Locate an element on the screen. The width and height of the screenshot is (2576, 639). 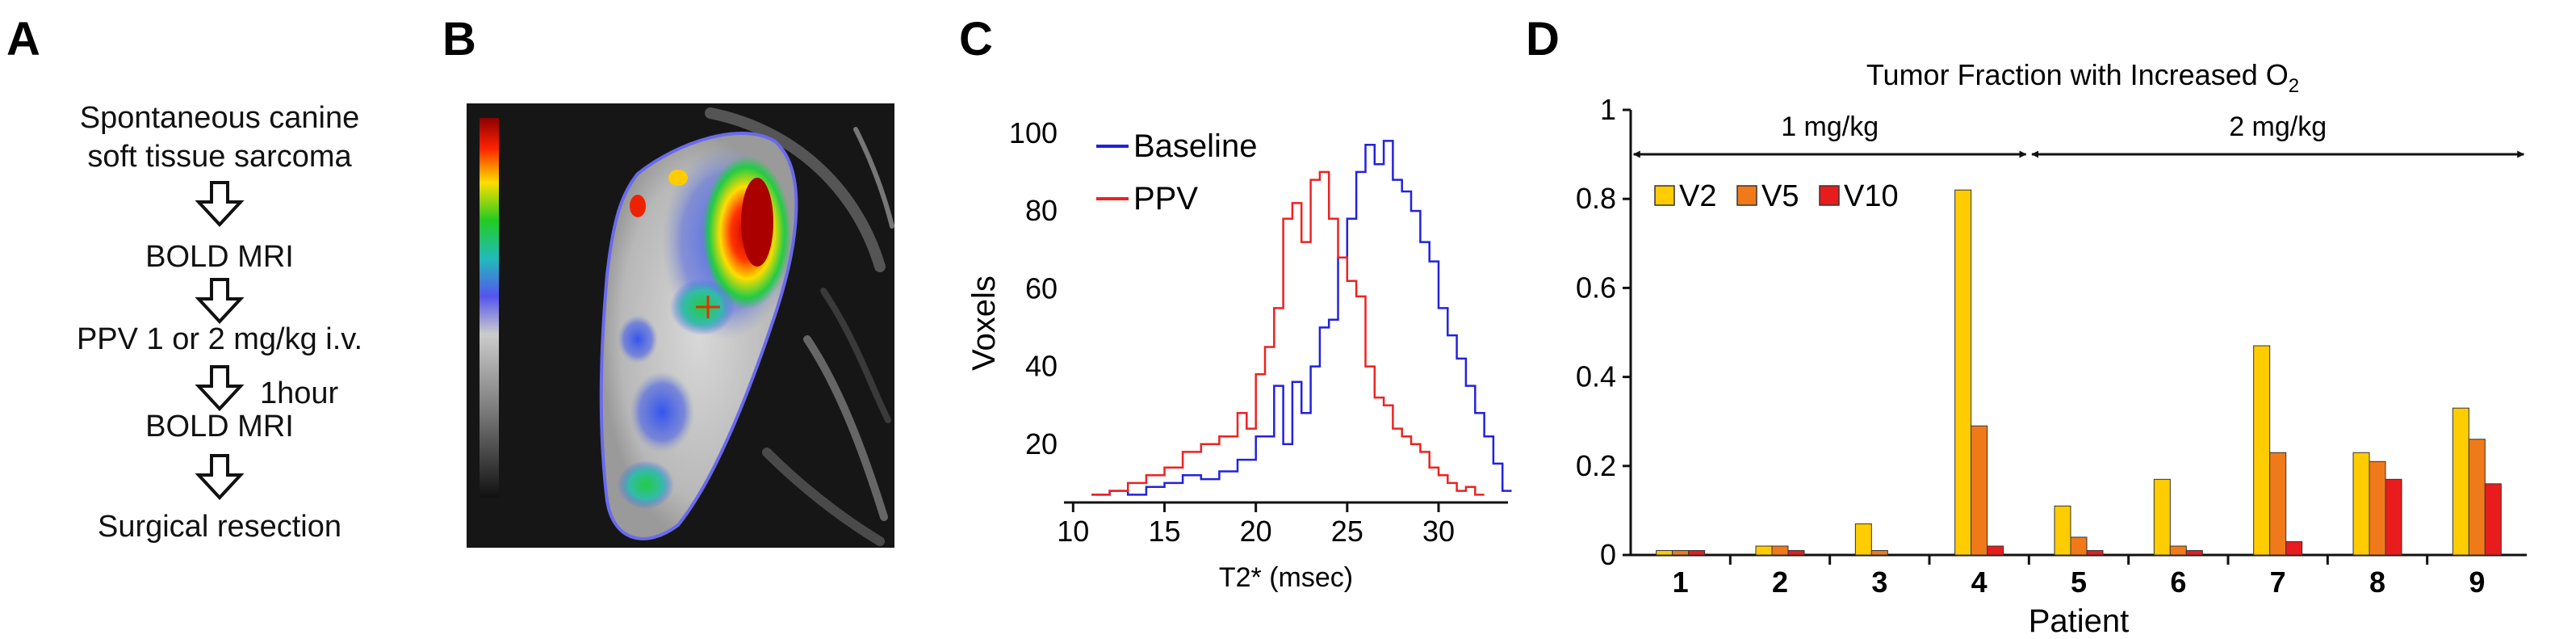
x-tick-label: 1 is located at coordinates (1681, 582).